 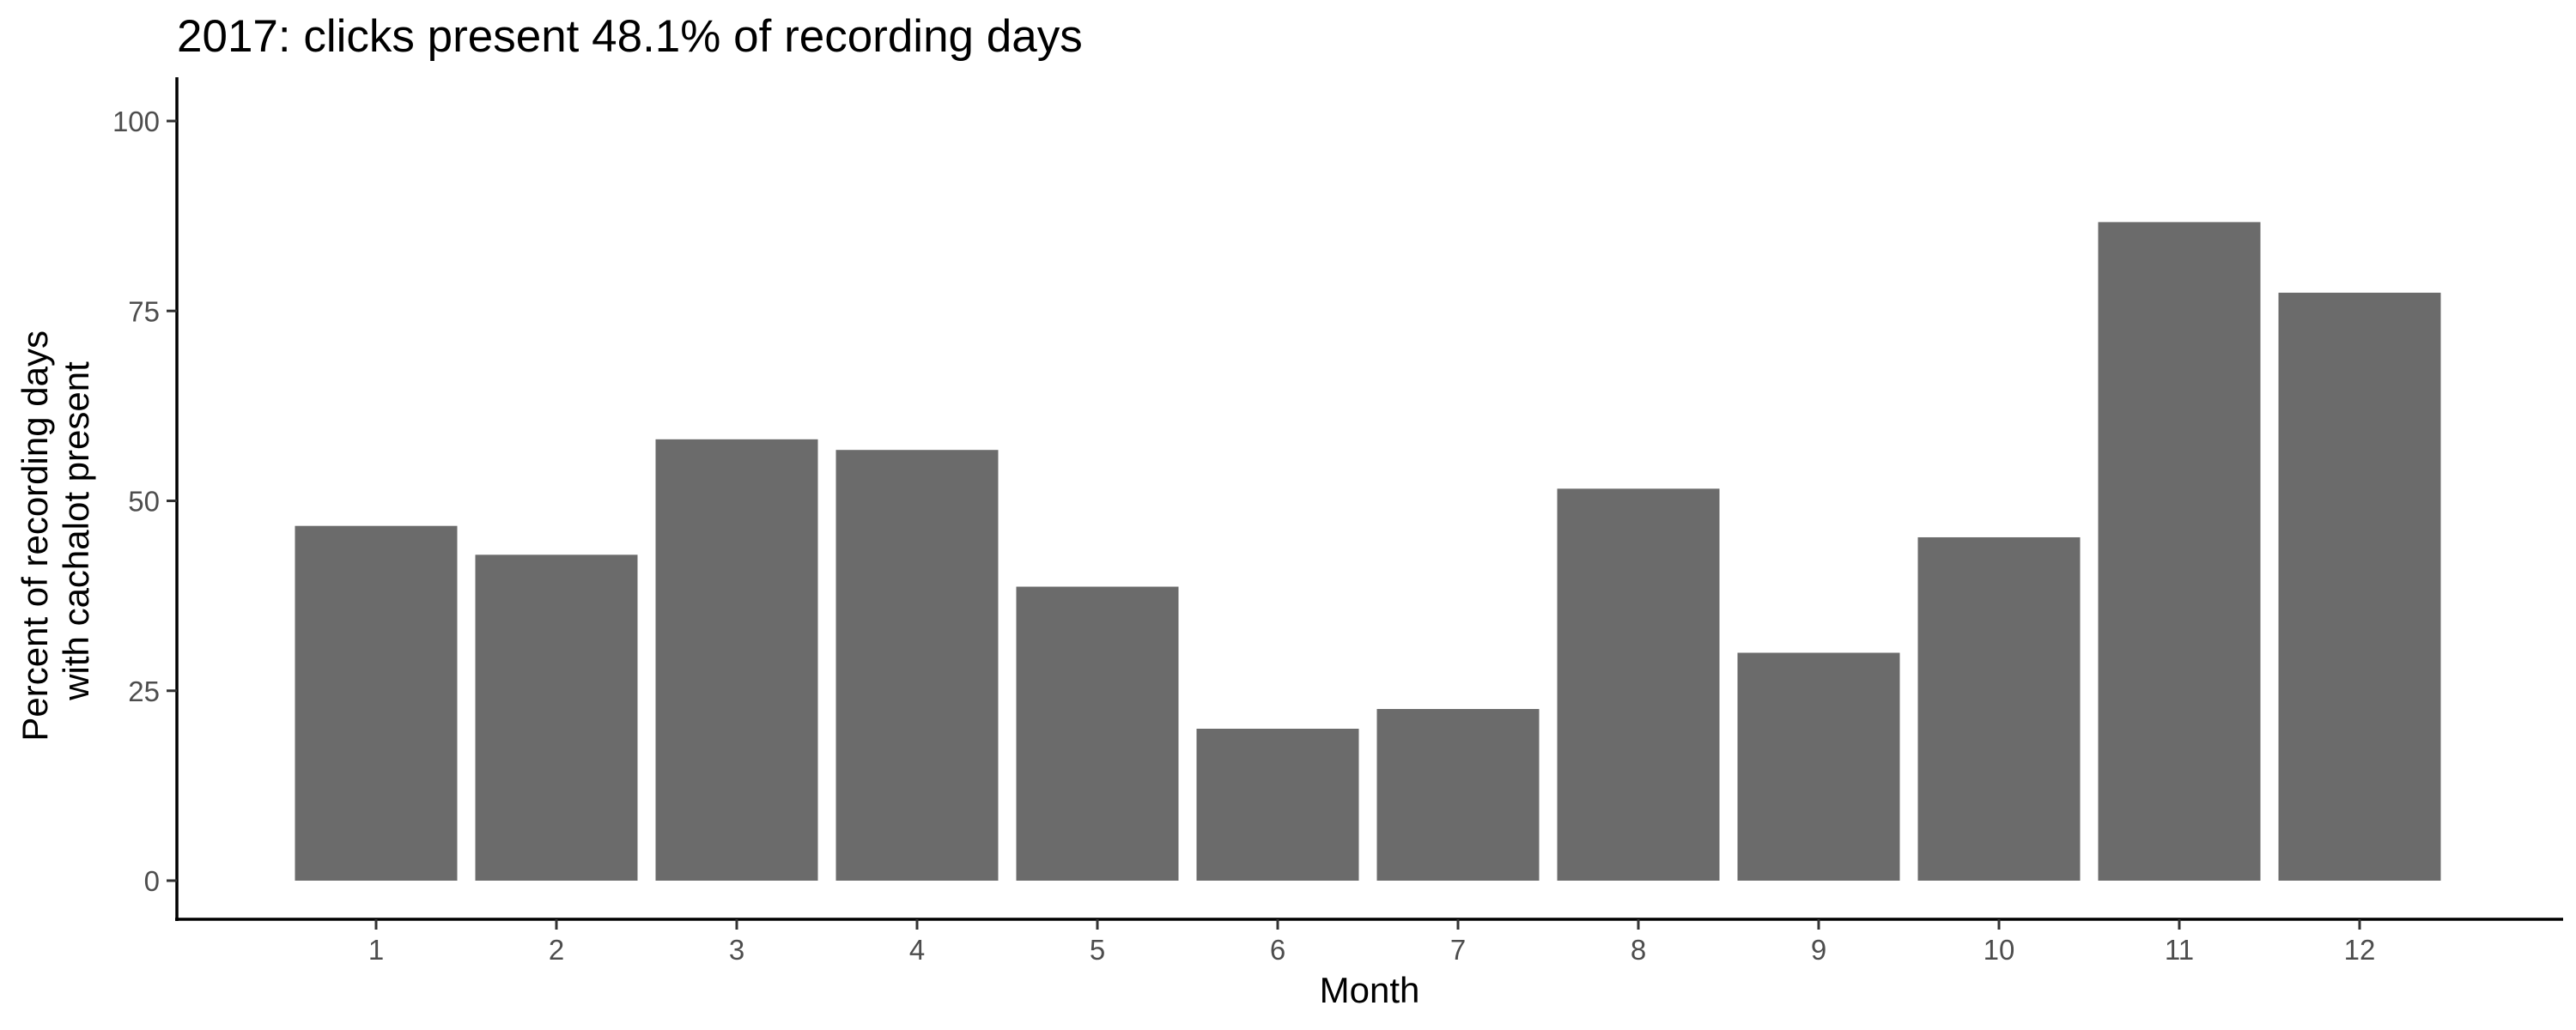 I want to click on y-tick-label-100: 100, so click(x=136, y=121).